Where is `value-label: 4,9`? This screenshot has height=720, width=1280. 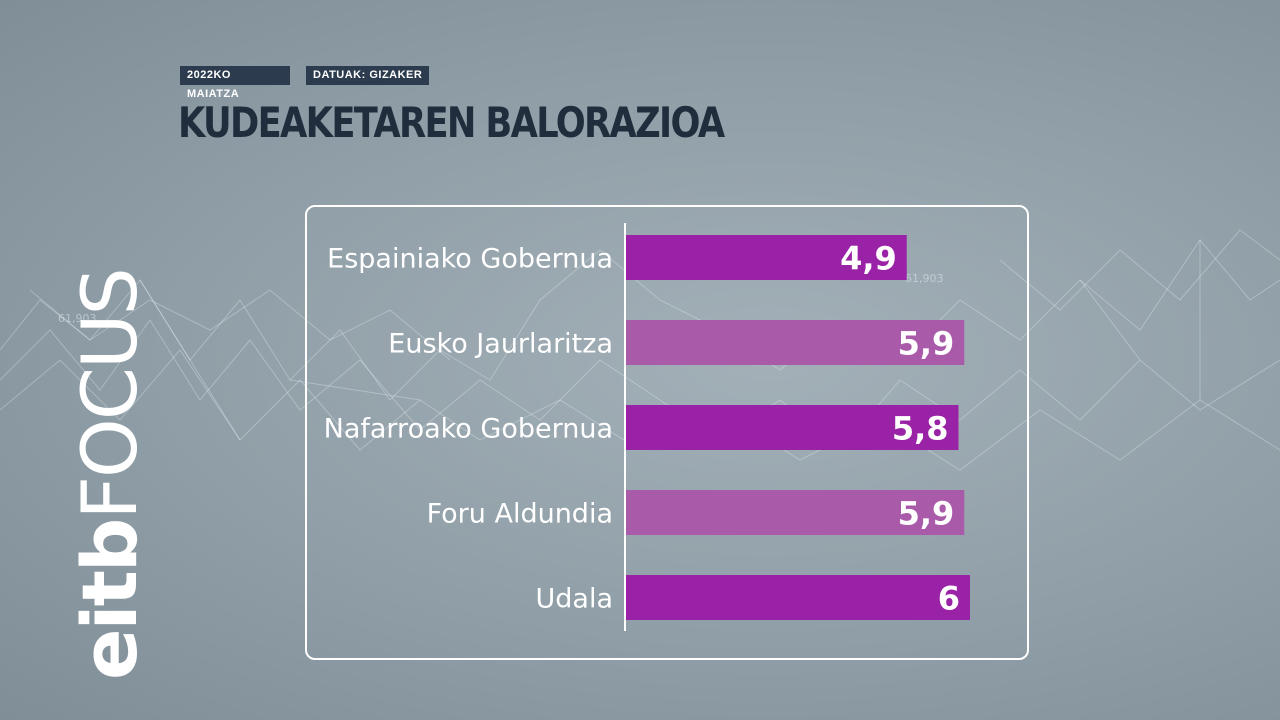 value-label: 4,9 is located at coordinates (868, 259).